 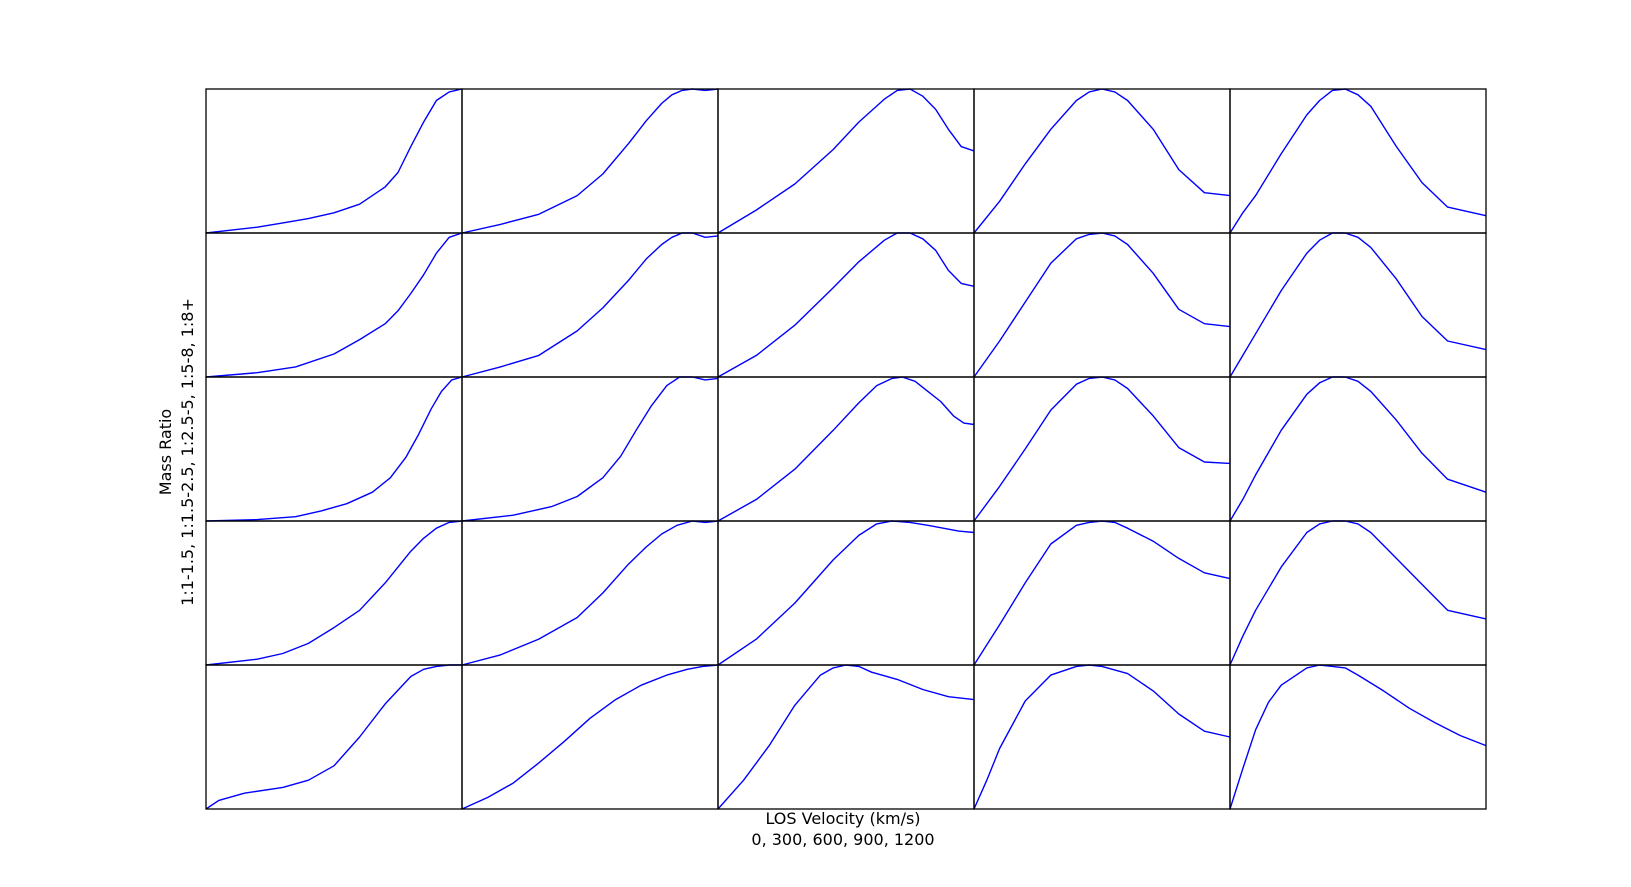 What do you see at coordinates (842, 839) in the screenshot?
I see `x-axis-tick-values: 0, 300, 600, 900, 1200` at bounding box center [842, 839].